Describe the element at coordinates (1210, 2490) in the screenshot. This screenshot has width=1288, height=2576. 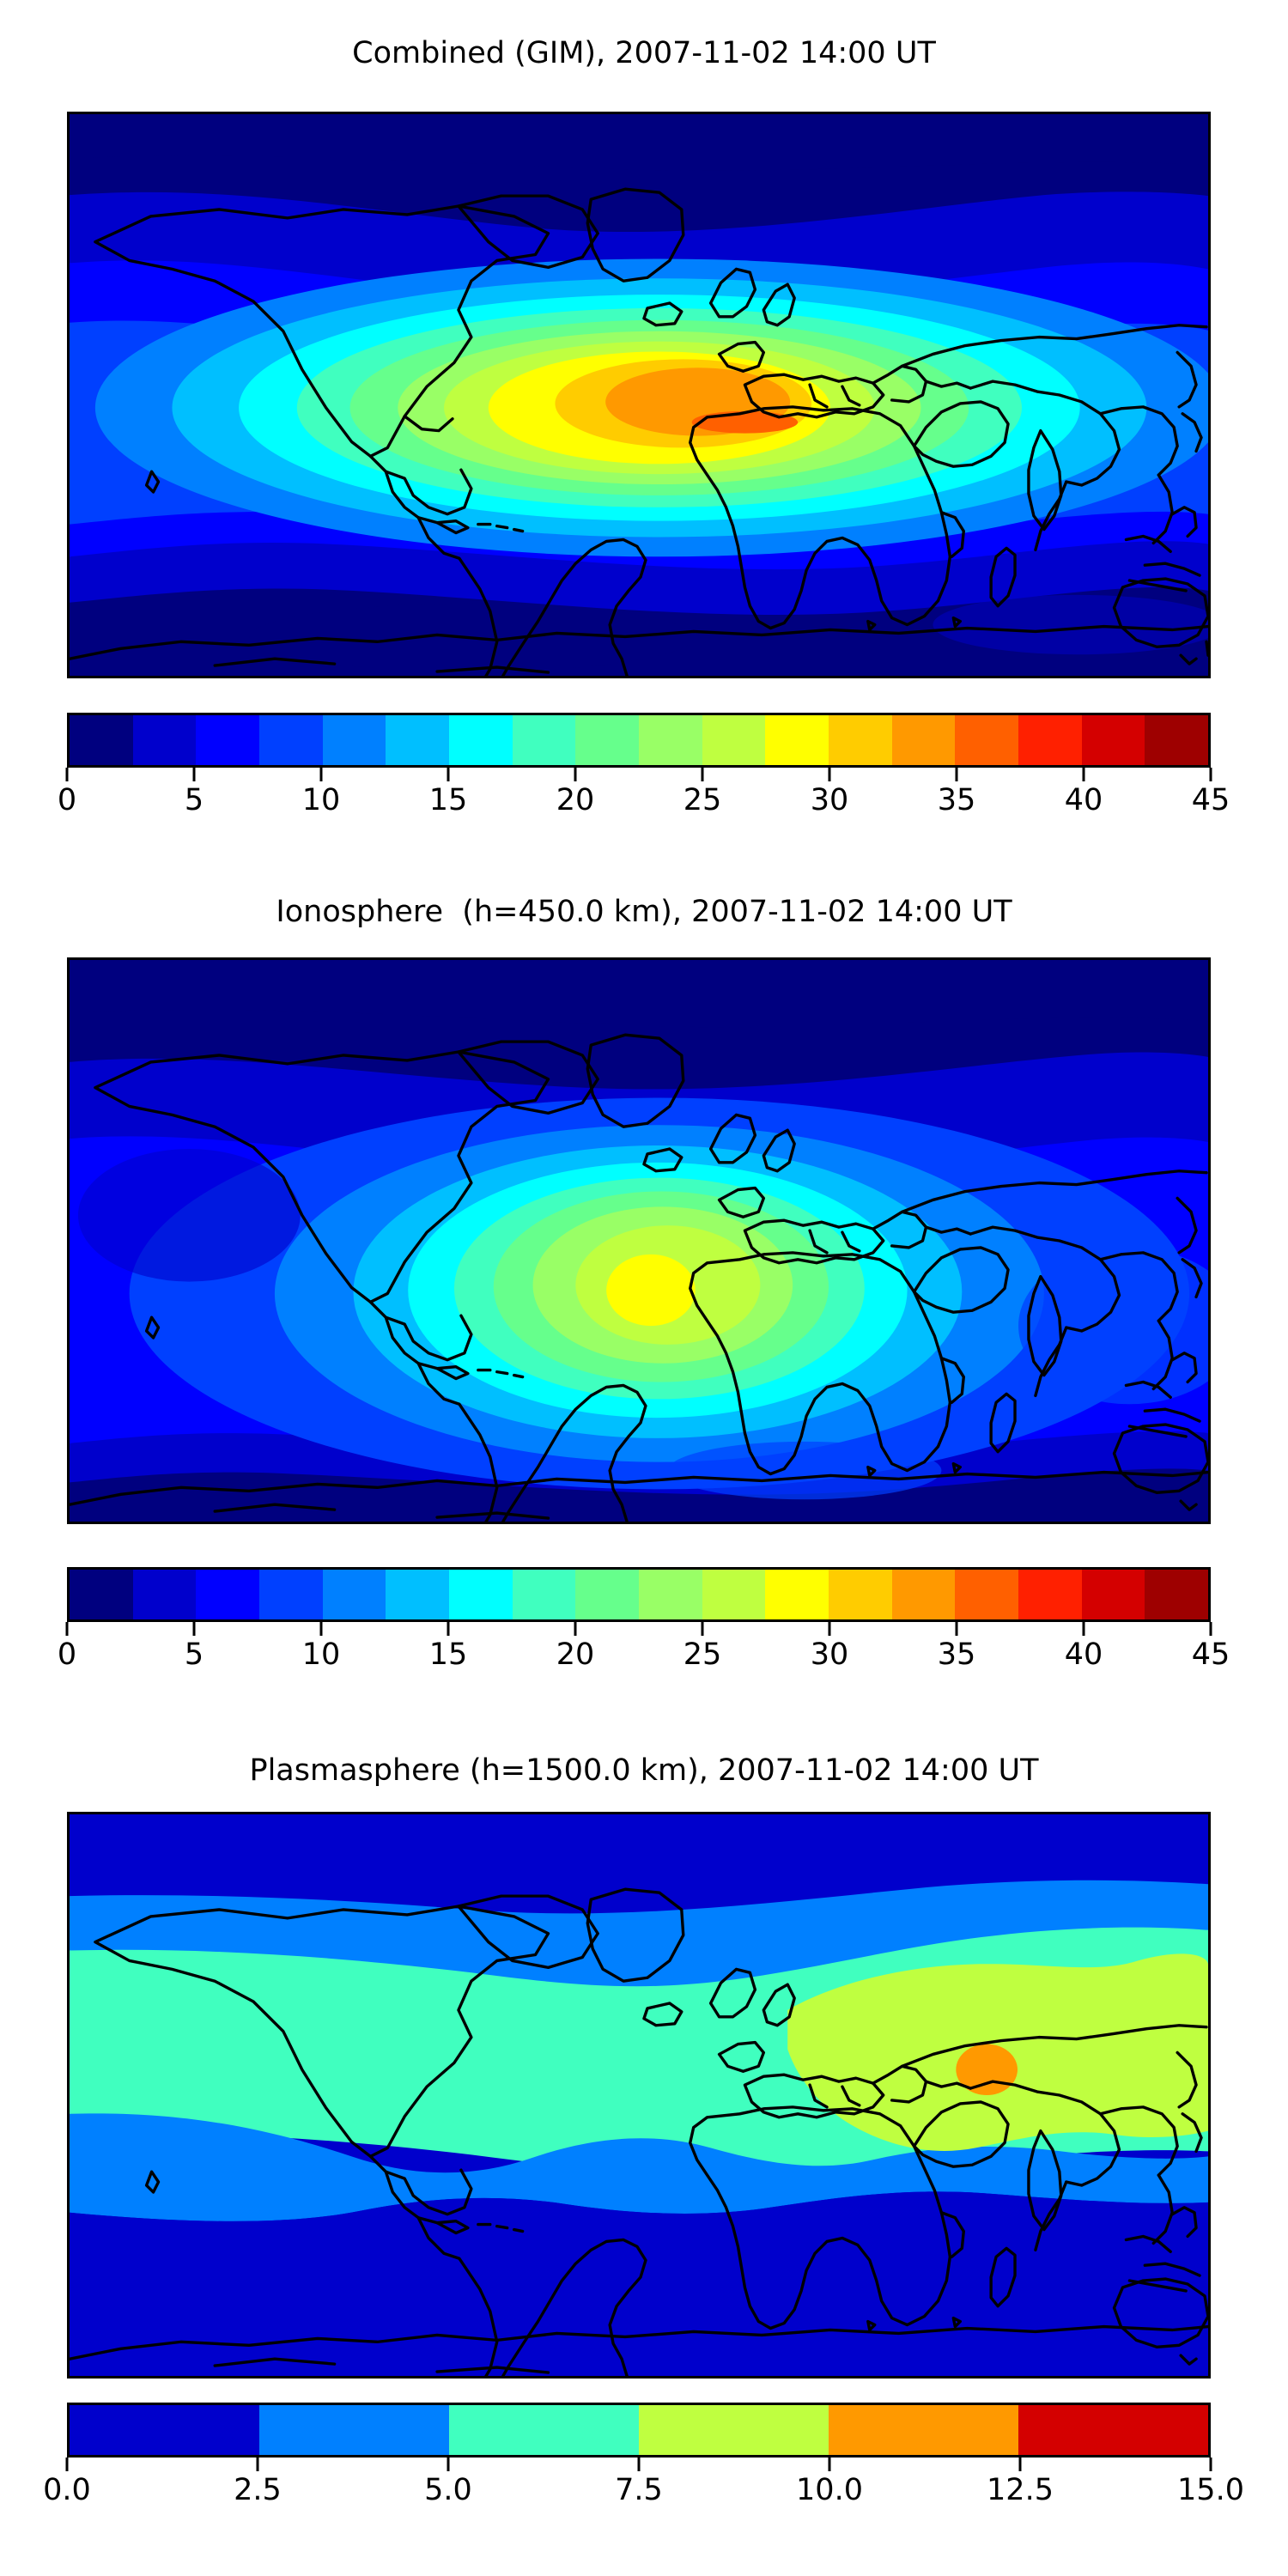
I see `colorbar-tick-label-6: 15.0` at that location.